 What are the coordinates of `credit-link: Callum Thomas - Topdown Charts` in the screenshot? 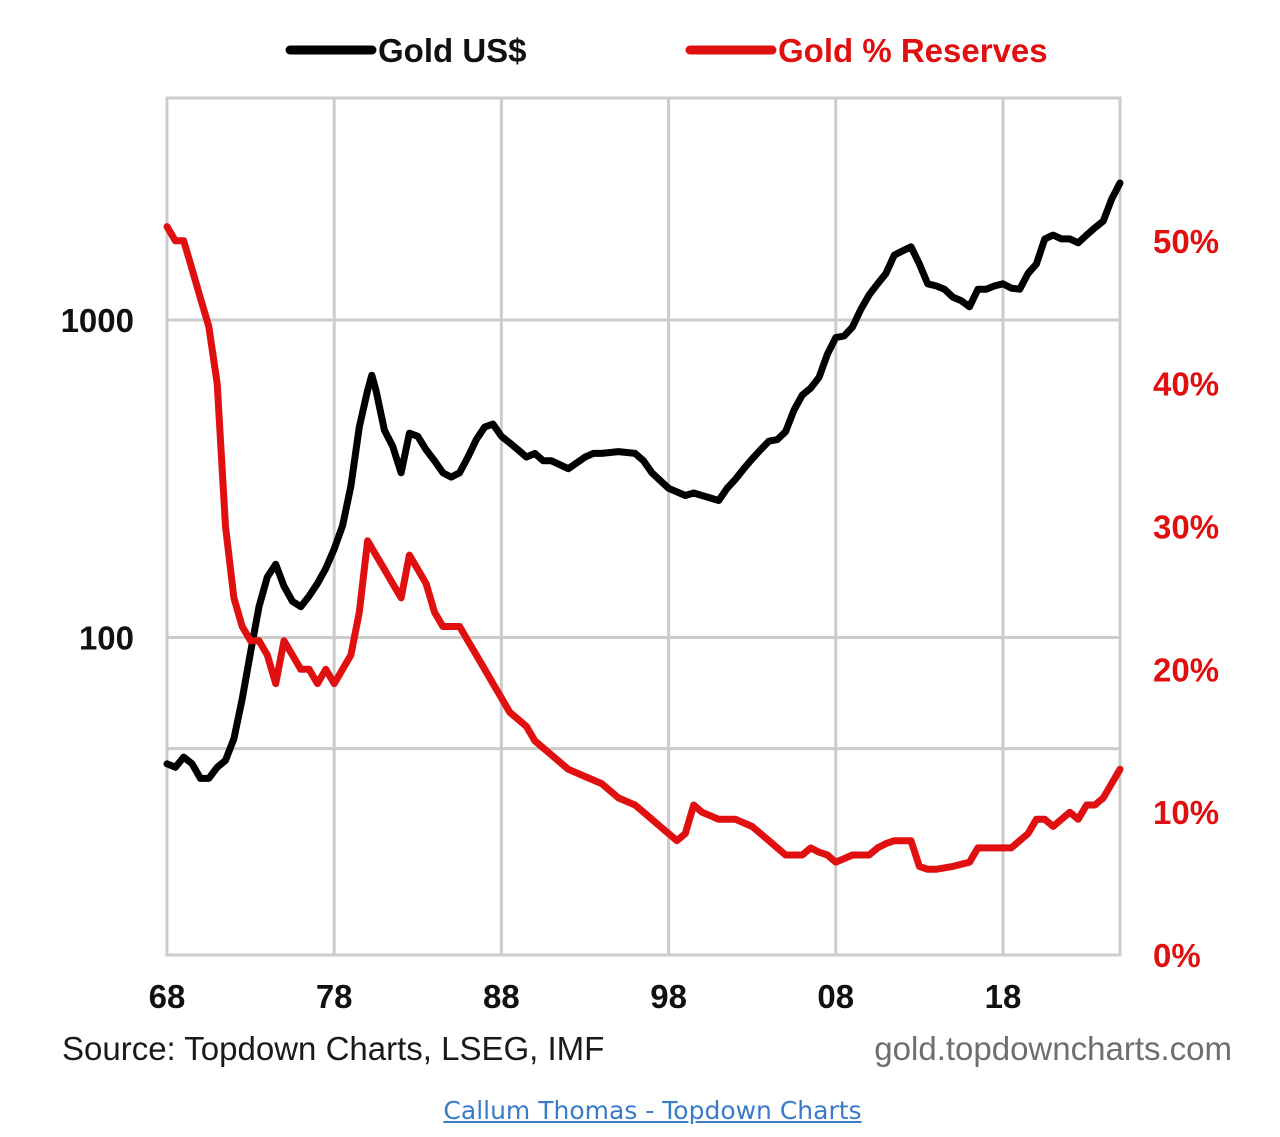 It's located at (652, 1110).